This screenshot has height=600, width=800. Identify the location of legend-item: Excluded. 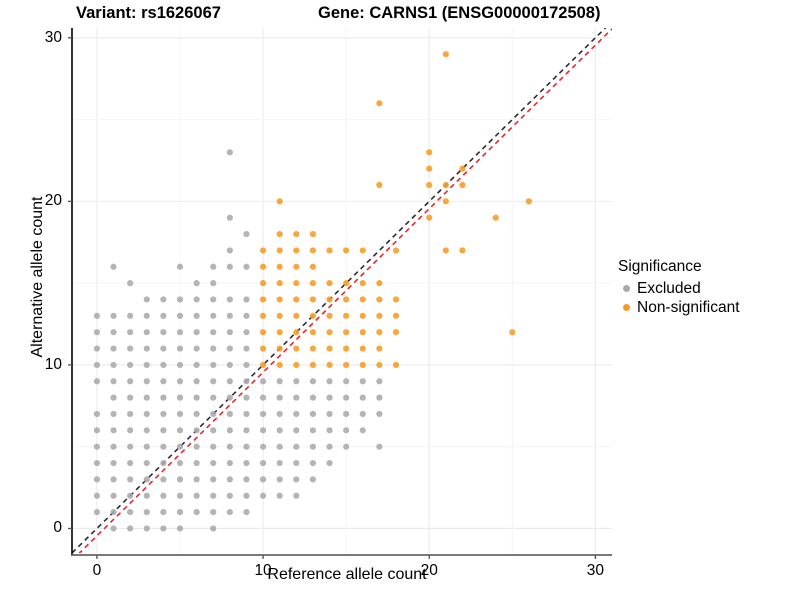
(708, 288).